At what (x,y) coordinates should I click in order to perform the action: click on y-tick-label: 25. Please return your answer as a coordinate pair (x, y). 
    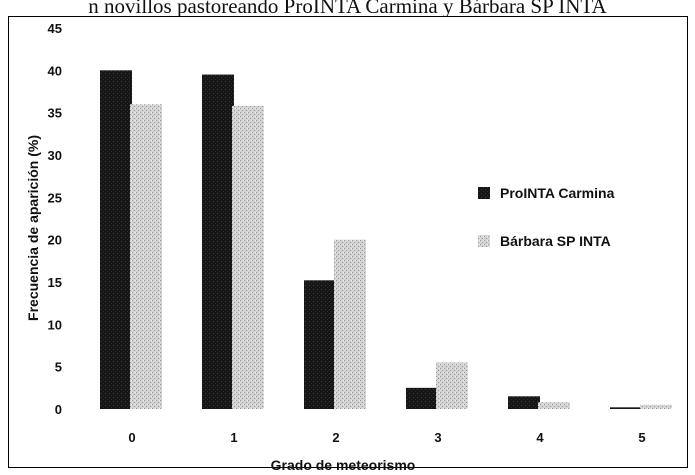
    Looking at the image, I should click on (55, 197).